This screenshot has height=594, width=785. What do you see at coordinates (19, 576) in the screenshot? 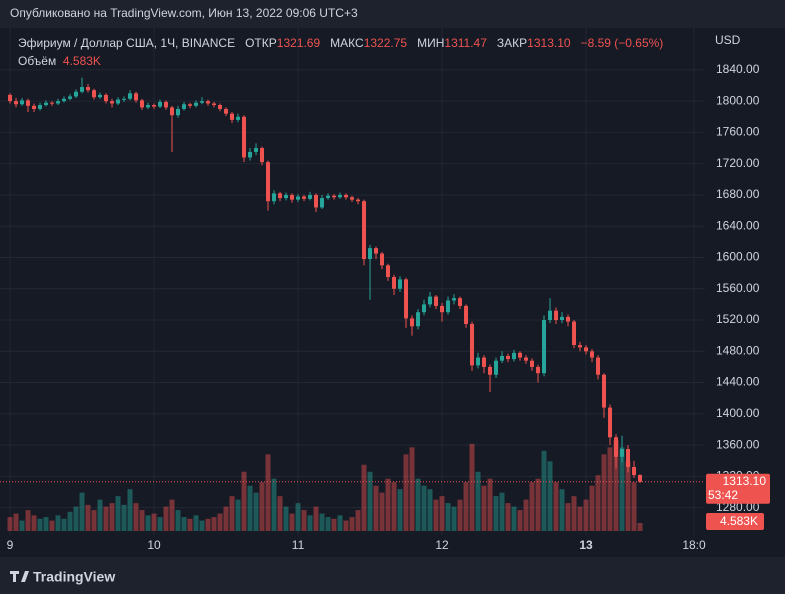
I see `logo` at bounding box center [19, 576].